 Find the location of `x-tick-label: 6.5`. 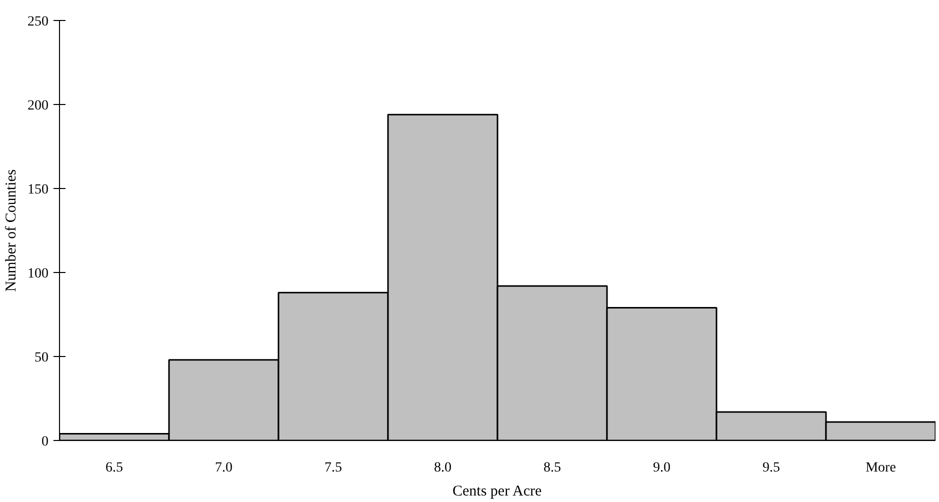

x-tick-label: 6.5 is located at coordinates (114, 468).